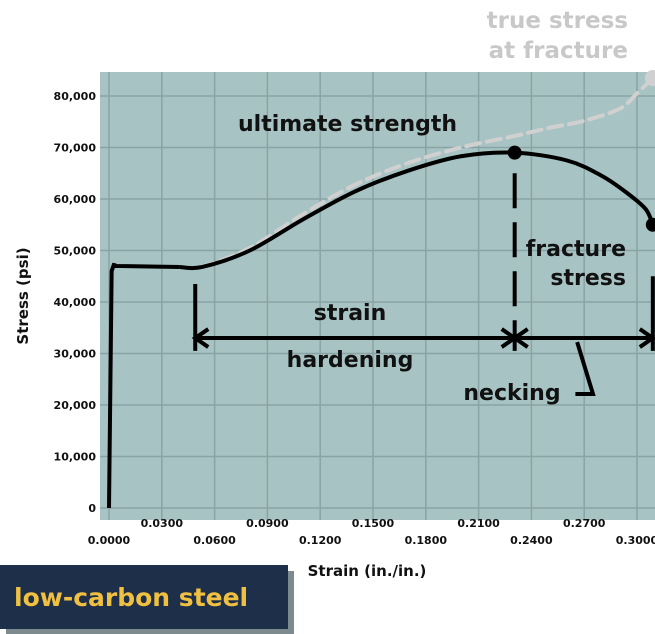 This screenshot has width=655, height=634. I want to click on y-tick-label: 70,000, so click(75, 148).